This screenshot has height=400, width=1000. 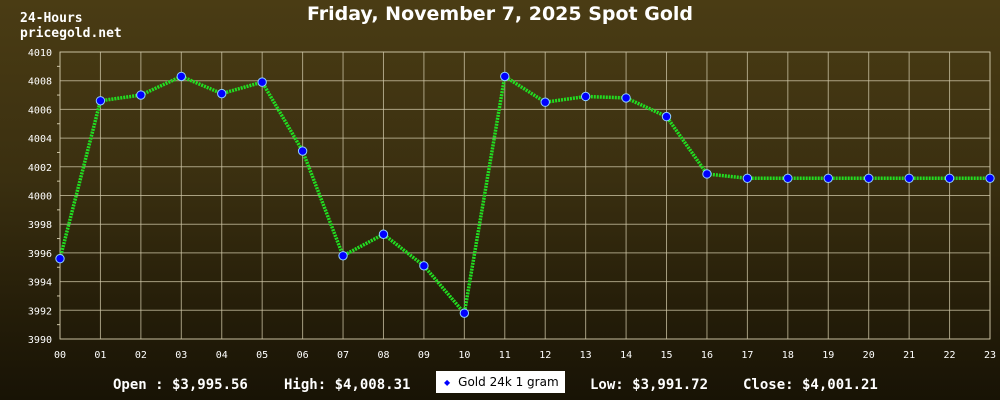 What do you see at coordinates (626, 355) in the screenshot?
I see `x-tick-label: 14` at bounding box center [626, 355].